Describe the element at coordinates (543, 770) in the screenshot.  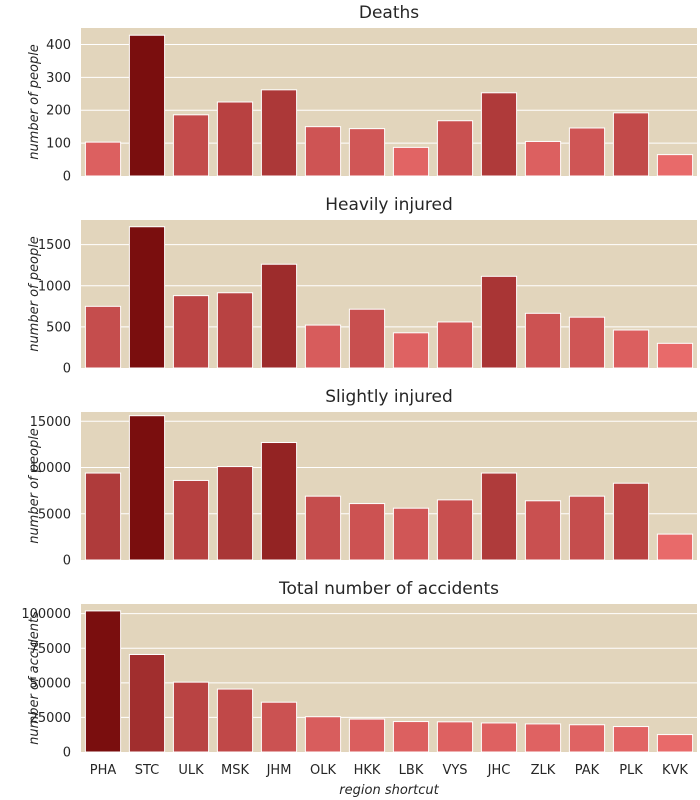
I see `x-tick-label: ZLK` at that location.